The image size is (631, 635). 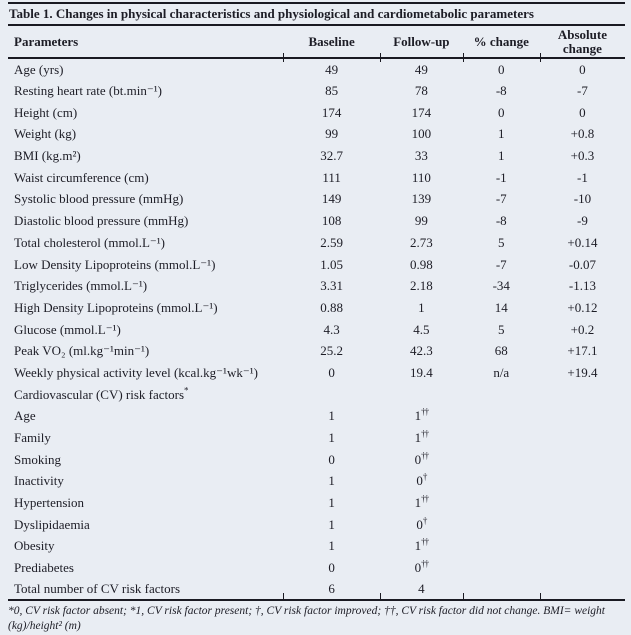 What do you see at coordinates (316, 481) in the screenshot?
I see `risk-factor-row: Inactivity 1 0†` at bounding box center [316, 481].